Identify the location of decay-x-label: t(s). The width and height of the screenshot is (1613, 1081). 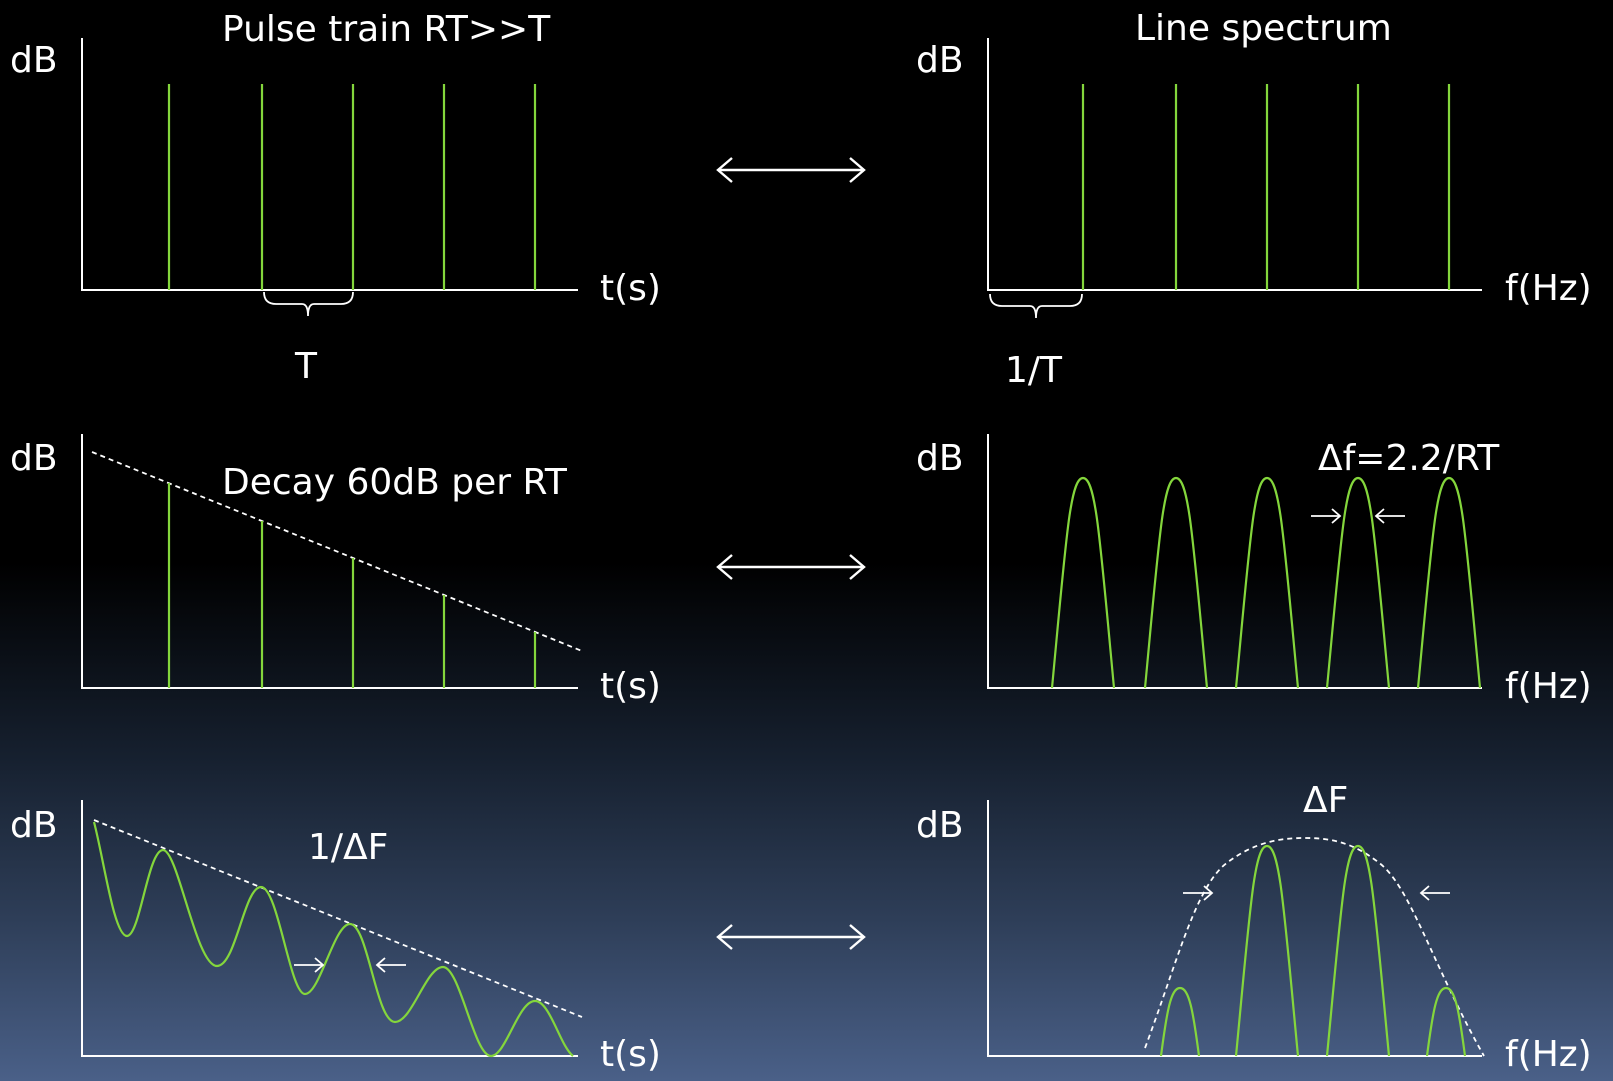
(630, 686).